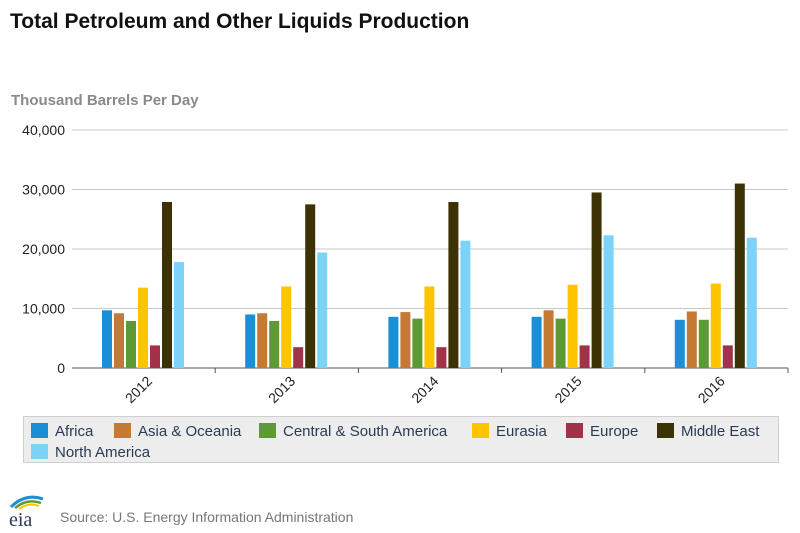 The height and width of the screenshot is (533, 800). What do you see at coordinates (43, 249) in the screenshot?
I see `y-tick-label: 20,000` at bounding box center [43, 249].